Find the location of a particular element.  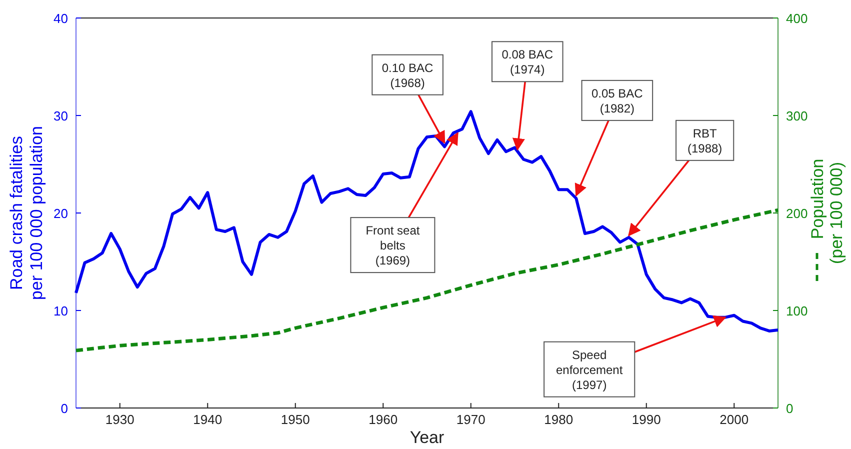

x-tick-label: 1970 is located at coordinates (471, 419).